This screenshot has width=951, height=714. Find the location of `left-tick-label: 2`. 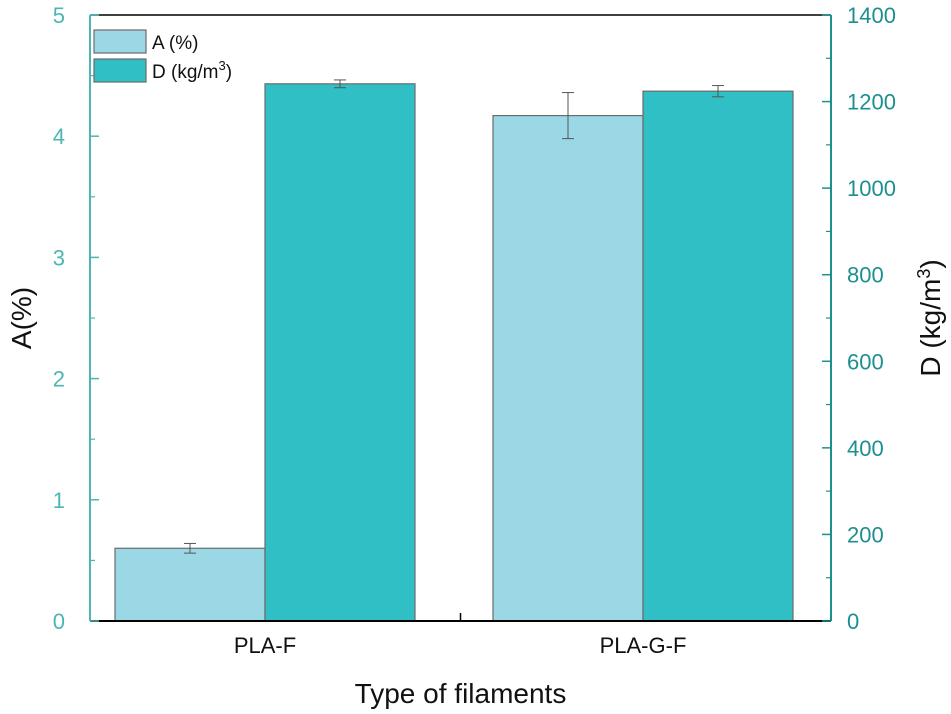

left-tick-label: 2 is located at coordinates (59, 379).